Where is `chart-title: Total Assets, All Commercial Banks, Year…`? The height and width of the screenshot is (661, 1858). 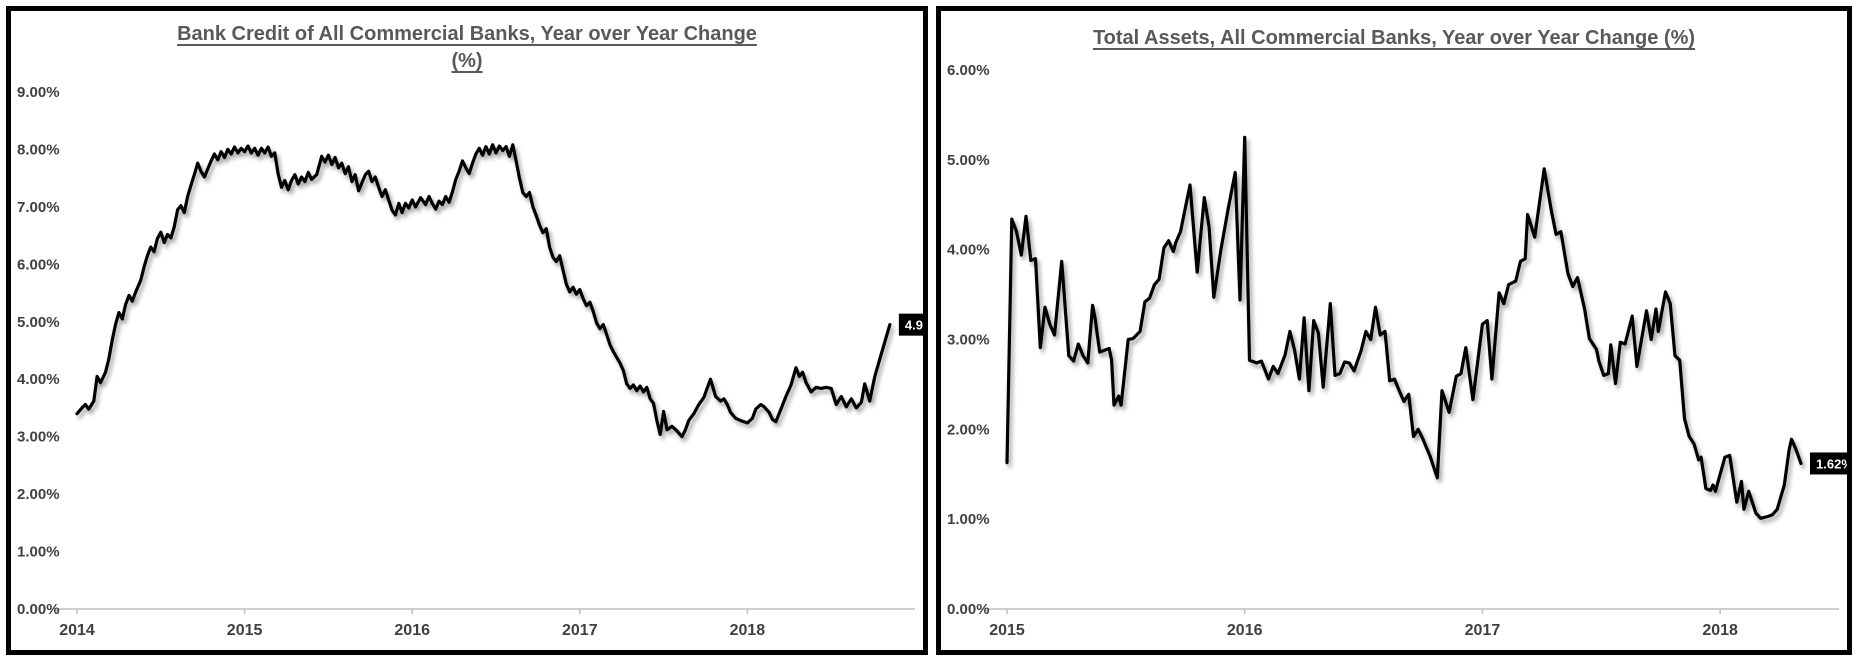 chart-title: Total Assets, All Commercial Banks, Year… is located at coordinates (1394, 32).